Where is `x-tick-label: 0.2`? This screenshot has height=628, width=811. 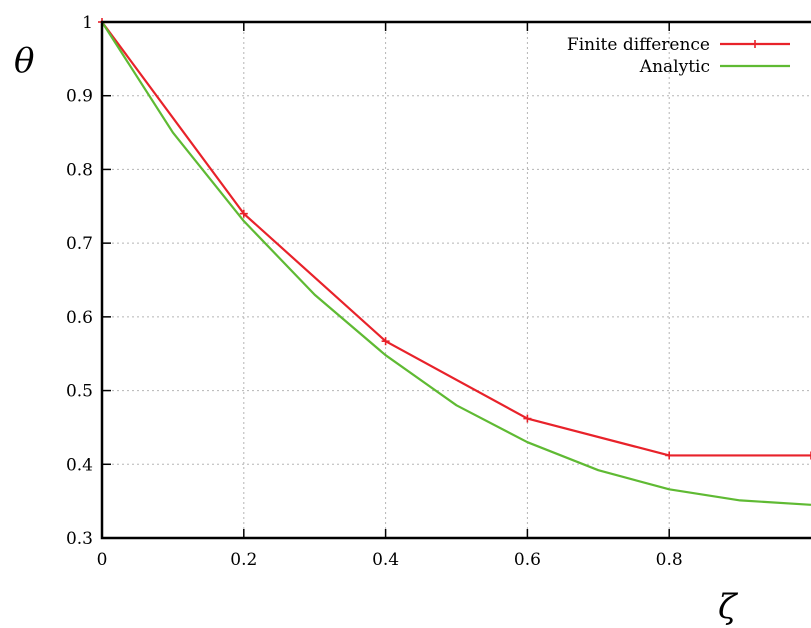 x-tick-label: 0.2 is located at coordinates (243, 560).